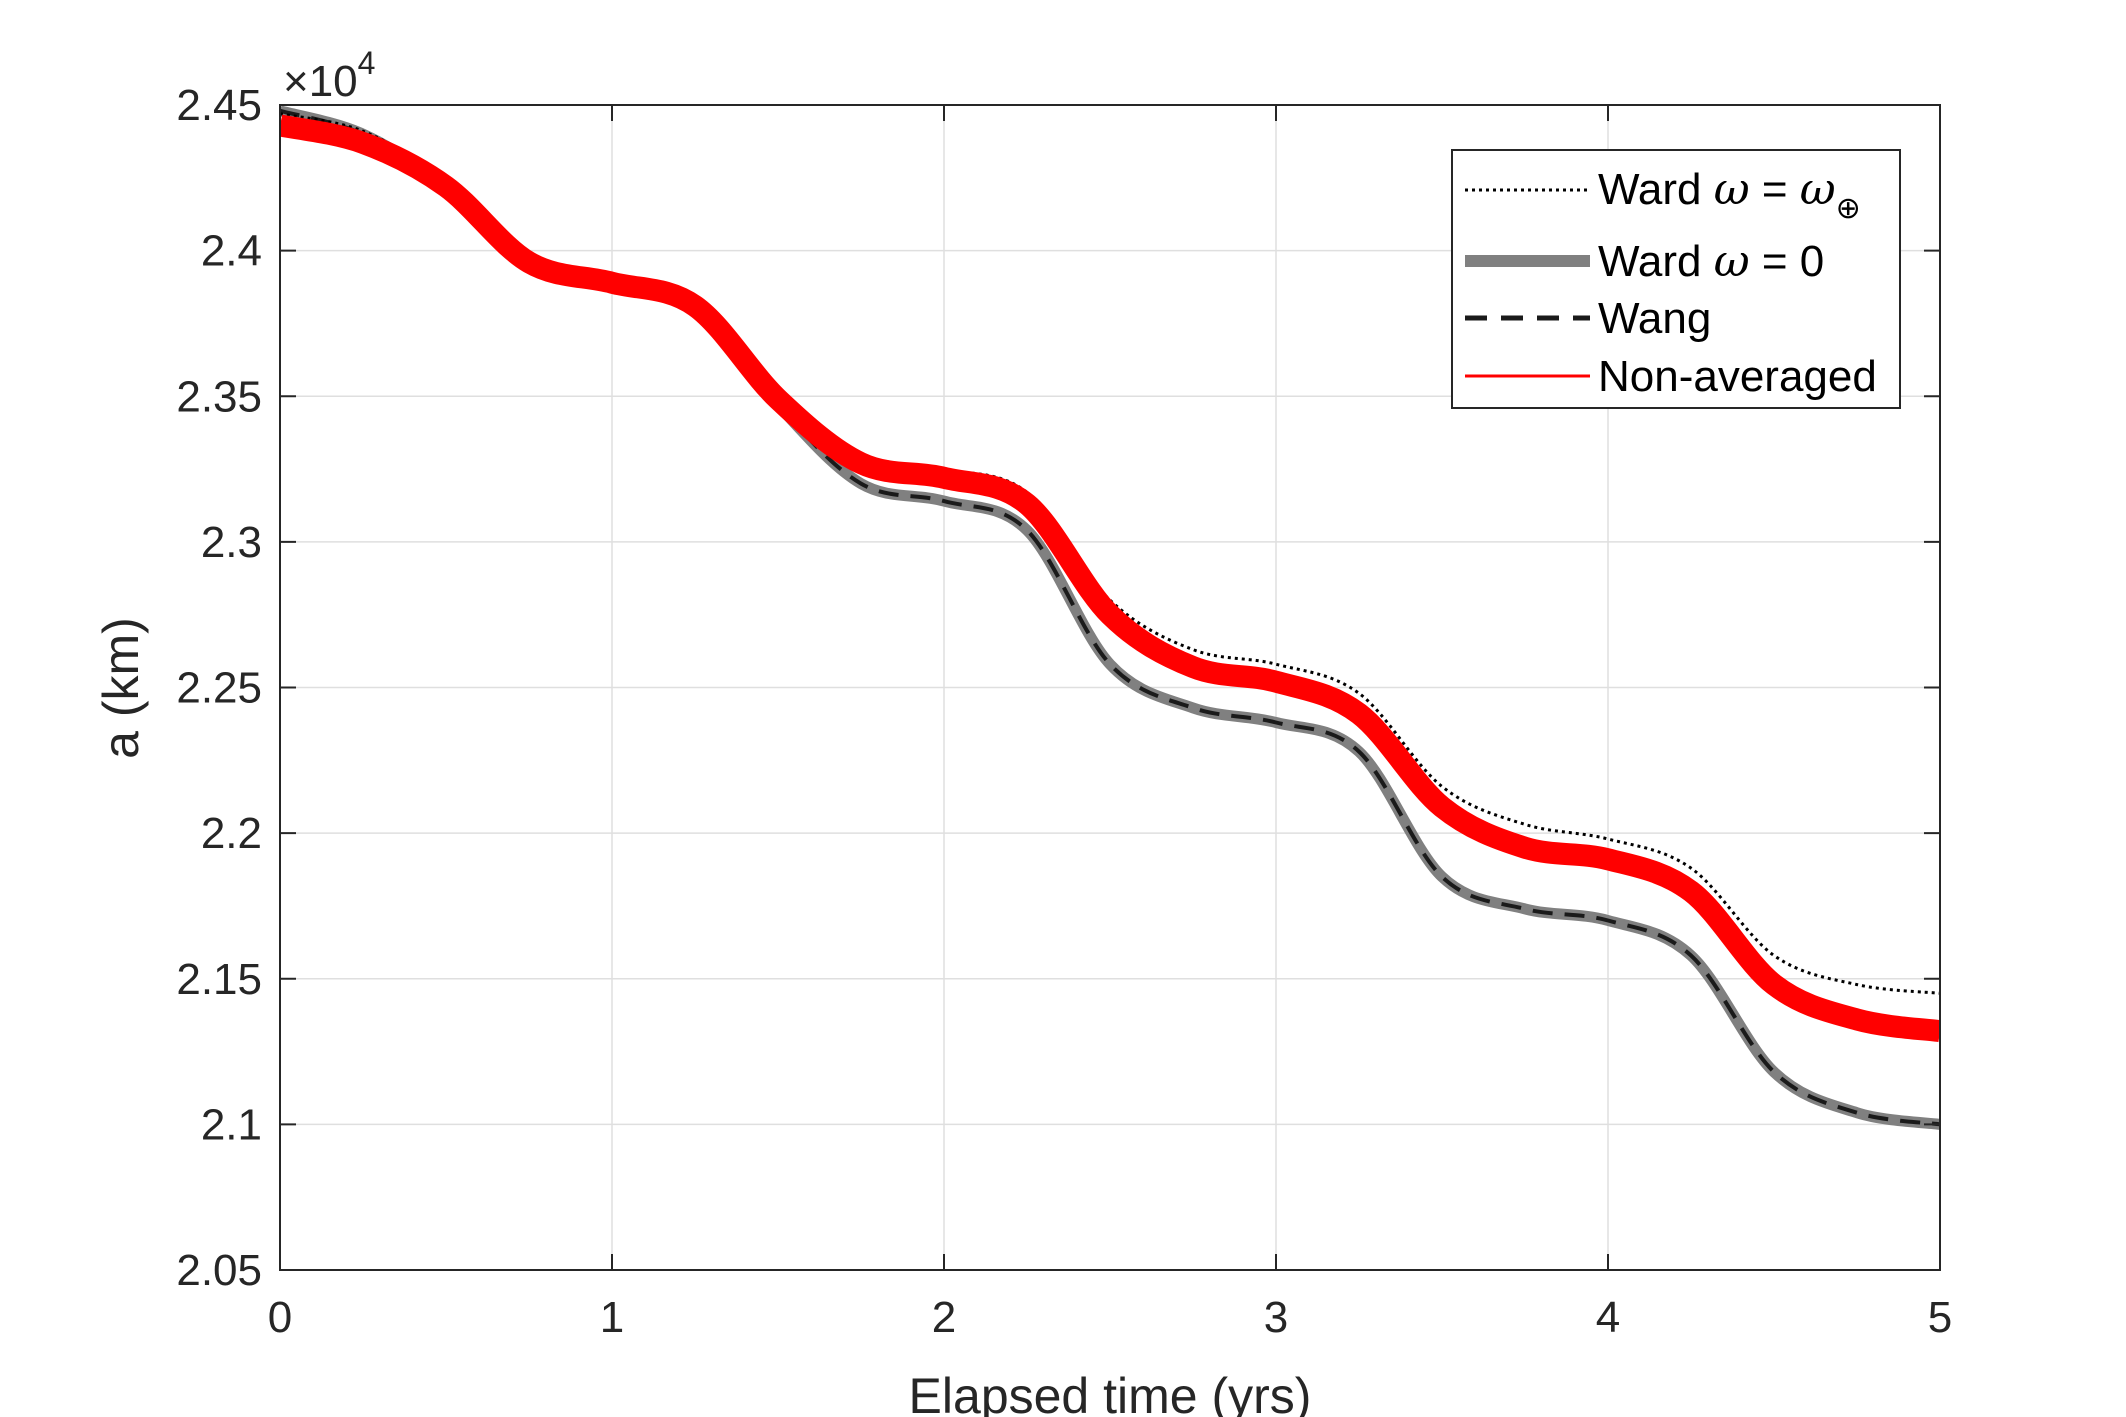 This screenshot has height=1417, width=2126. I want to click on legend-ward-zero-rest: = 0, so click(1787, 261).